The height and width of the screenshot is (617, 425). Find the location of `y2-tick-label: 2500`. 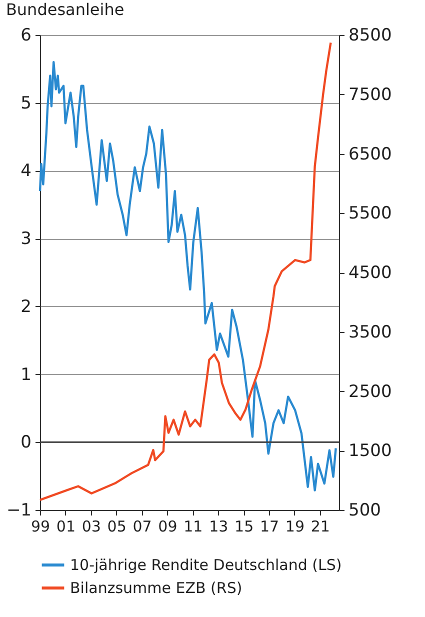

y2-tick-label: 2500 is located at coordinates (370, 392).